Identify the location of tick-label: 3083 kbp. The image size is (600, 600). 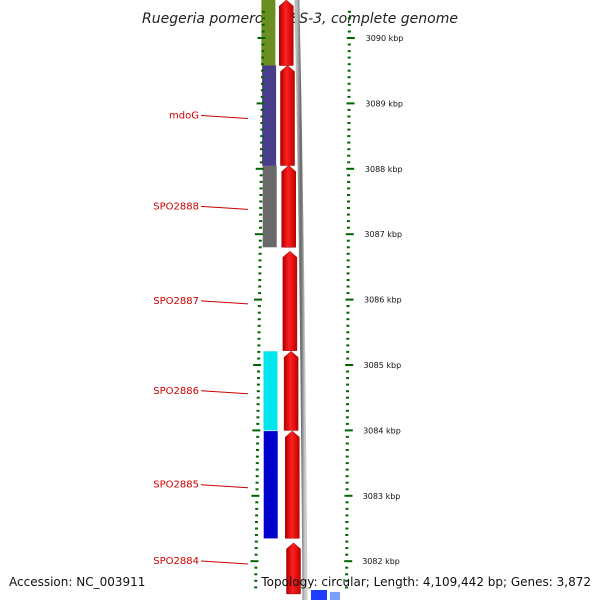
(382, 496).